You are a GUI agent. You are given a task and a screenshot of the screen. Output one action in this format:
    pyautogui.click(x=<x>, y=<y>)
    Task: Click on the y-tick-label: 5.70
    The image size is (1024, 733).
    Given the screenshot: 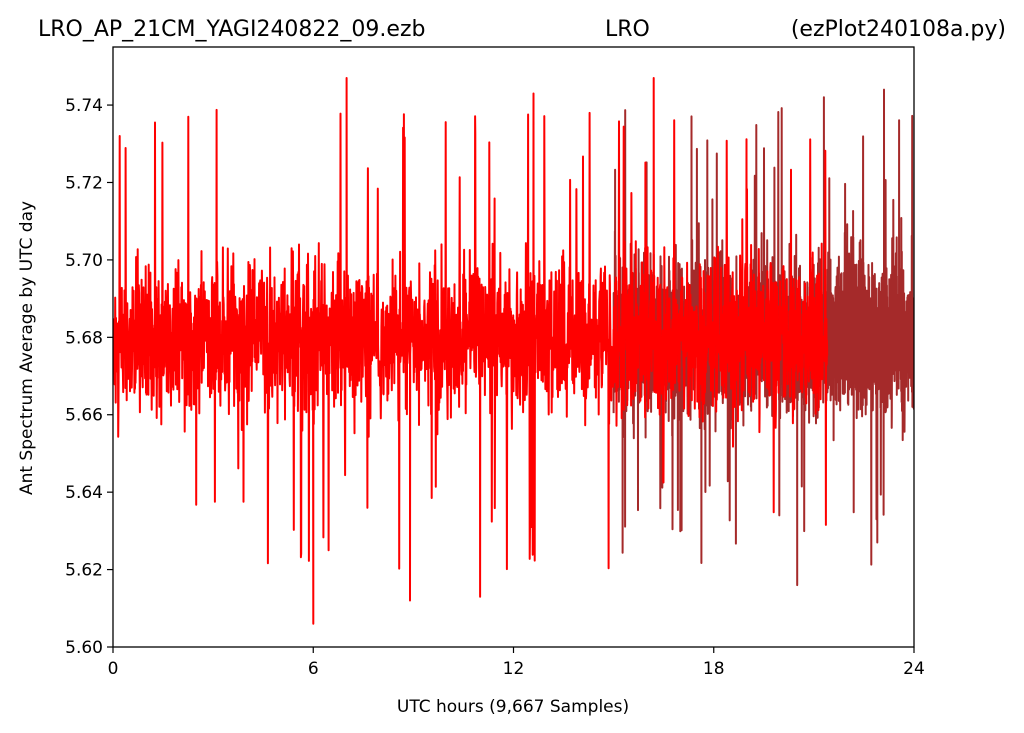 What is the action you would take?
    pyautogui.click(x=84, y=261)
    